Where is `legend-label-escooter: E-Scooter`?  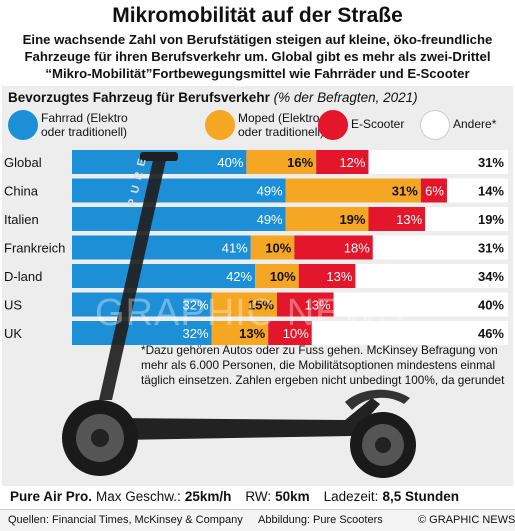
legend-label-escooter: E-Scooter is located at coordinates (378, 124).